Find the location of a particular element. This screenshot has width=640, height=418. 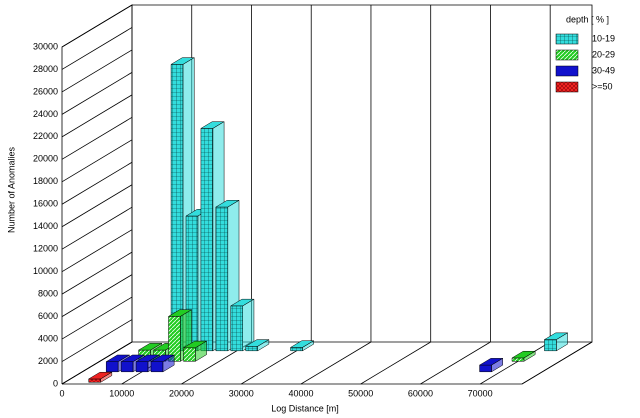

legend-label: 20-29 is located at coordinates (603, 54).